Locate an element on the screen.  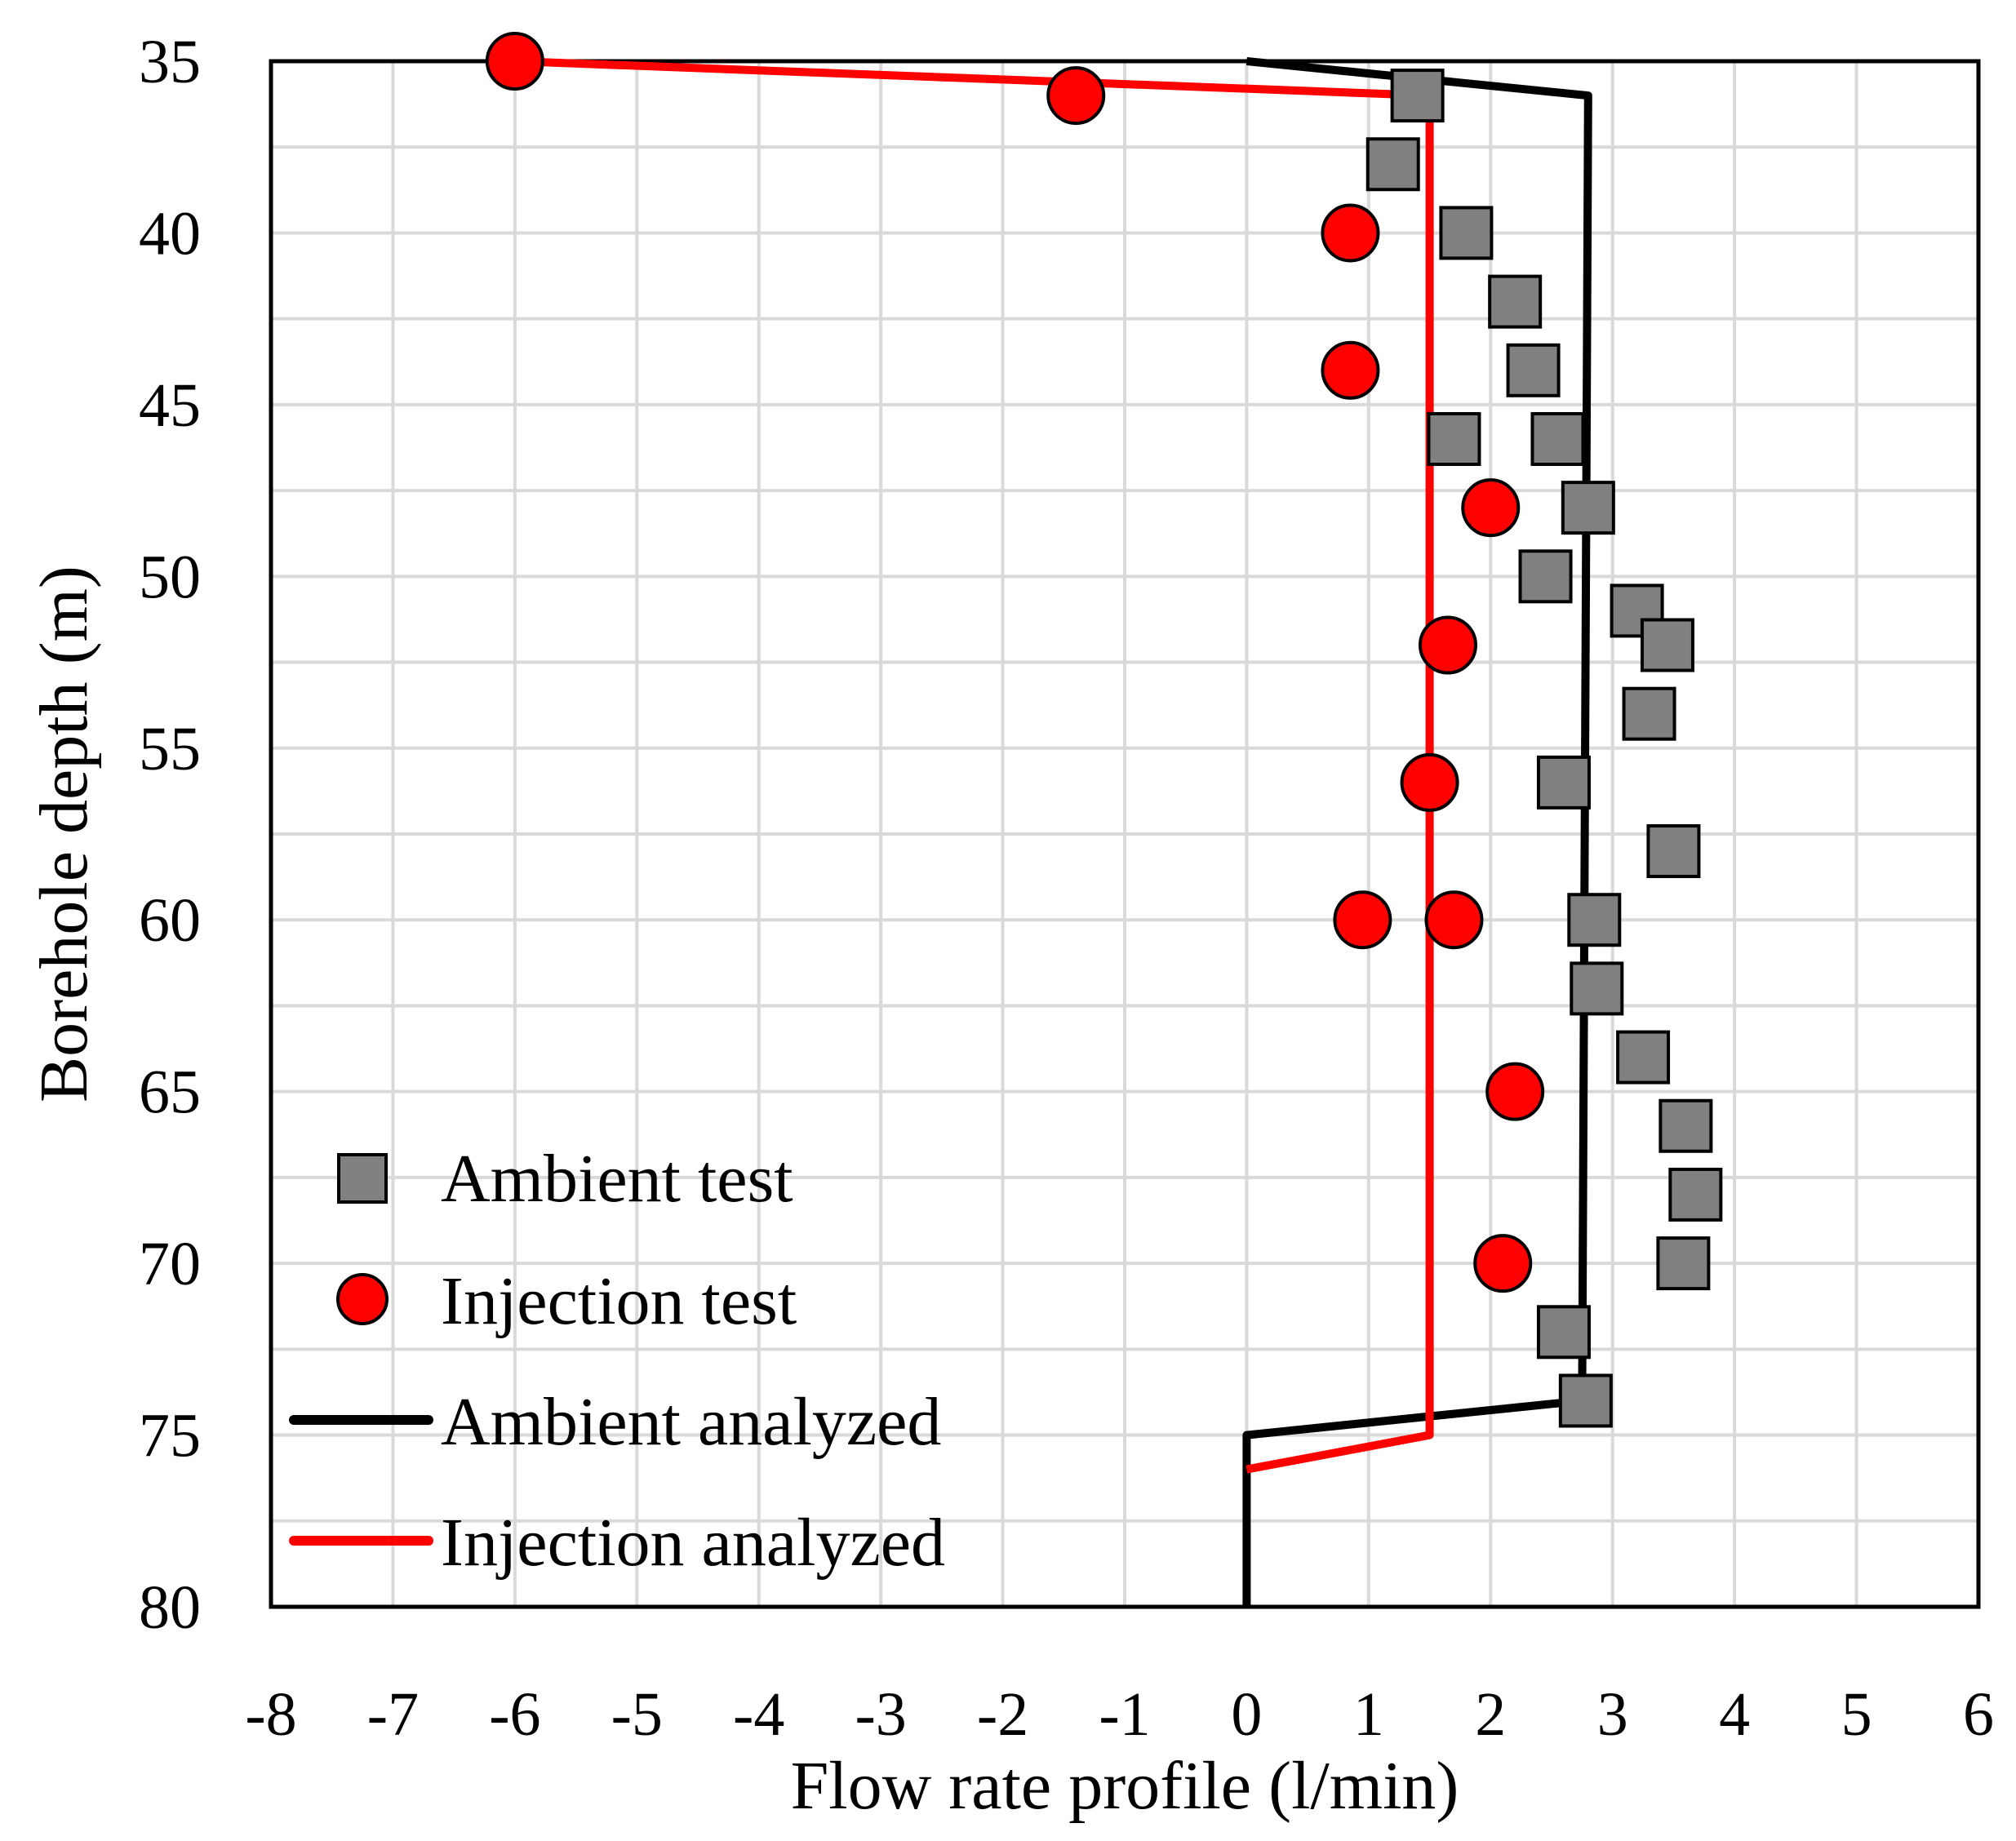
legend-ambient-test-swatch is located at coordinates (362, 1178).